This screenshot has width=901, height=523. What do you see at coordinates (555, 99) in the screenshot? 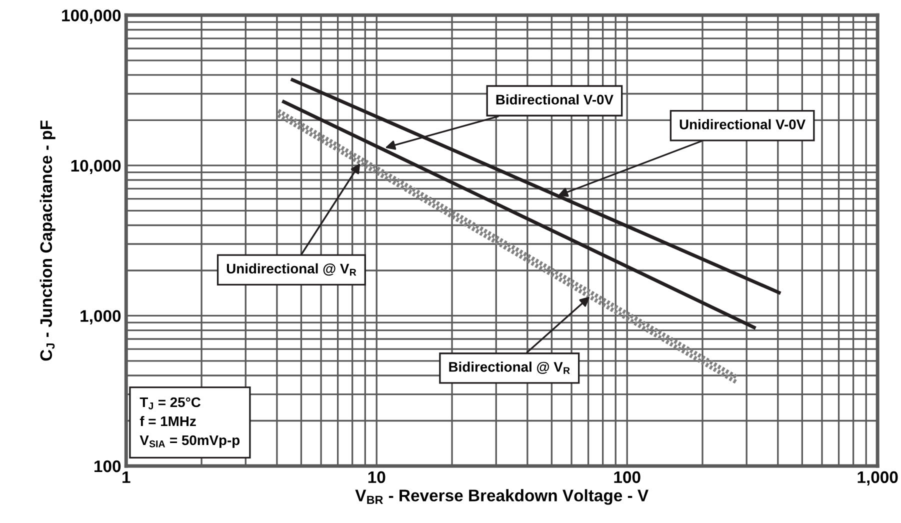
I see `annotation: Bidirectional V-0V` at bounding box center [555, 99].